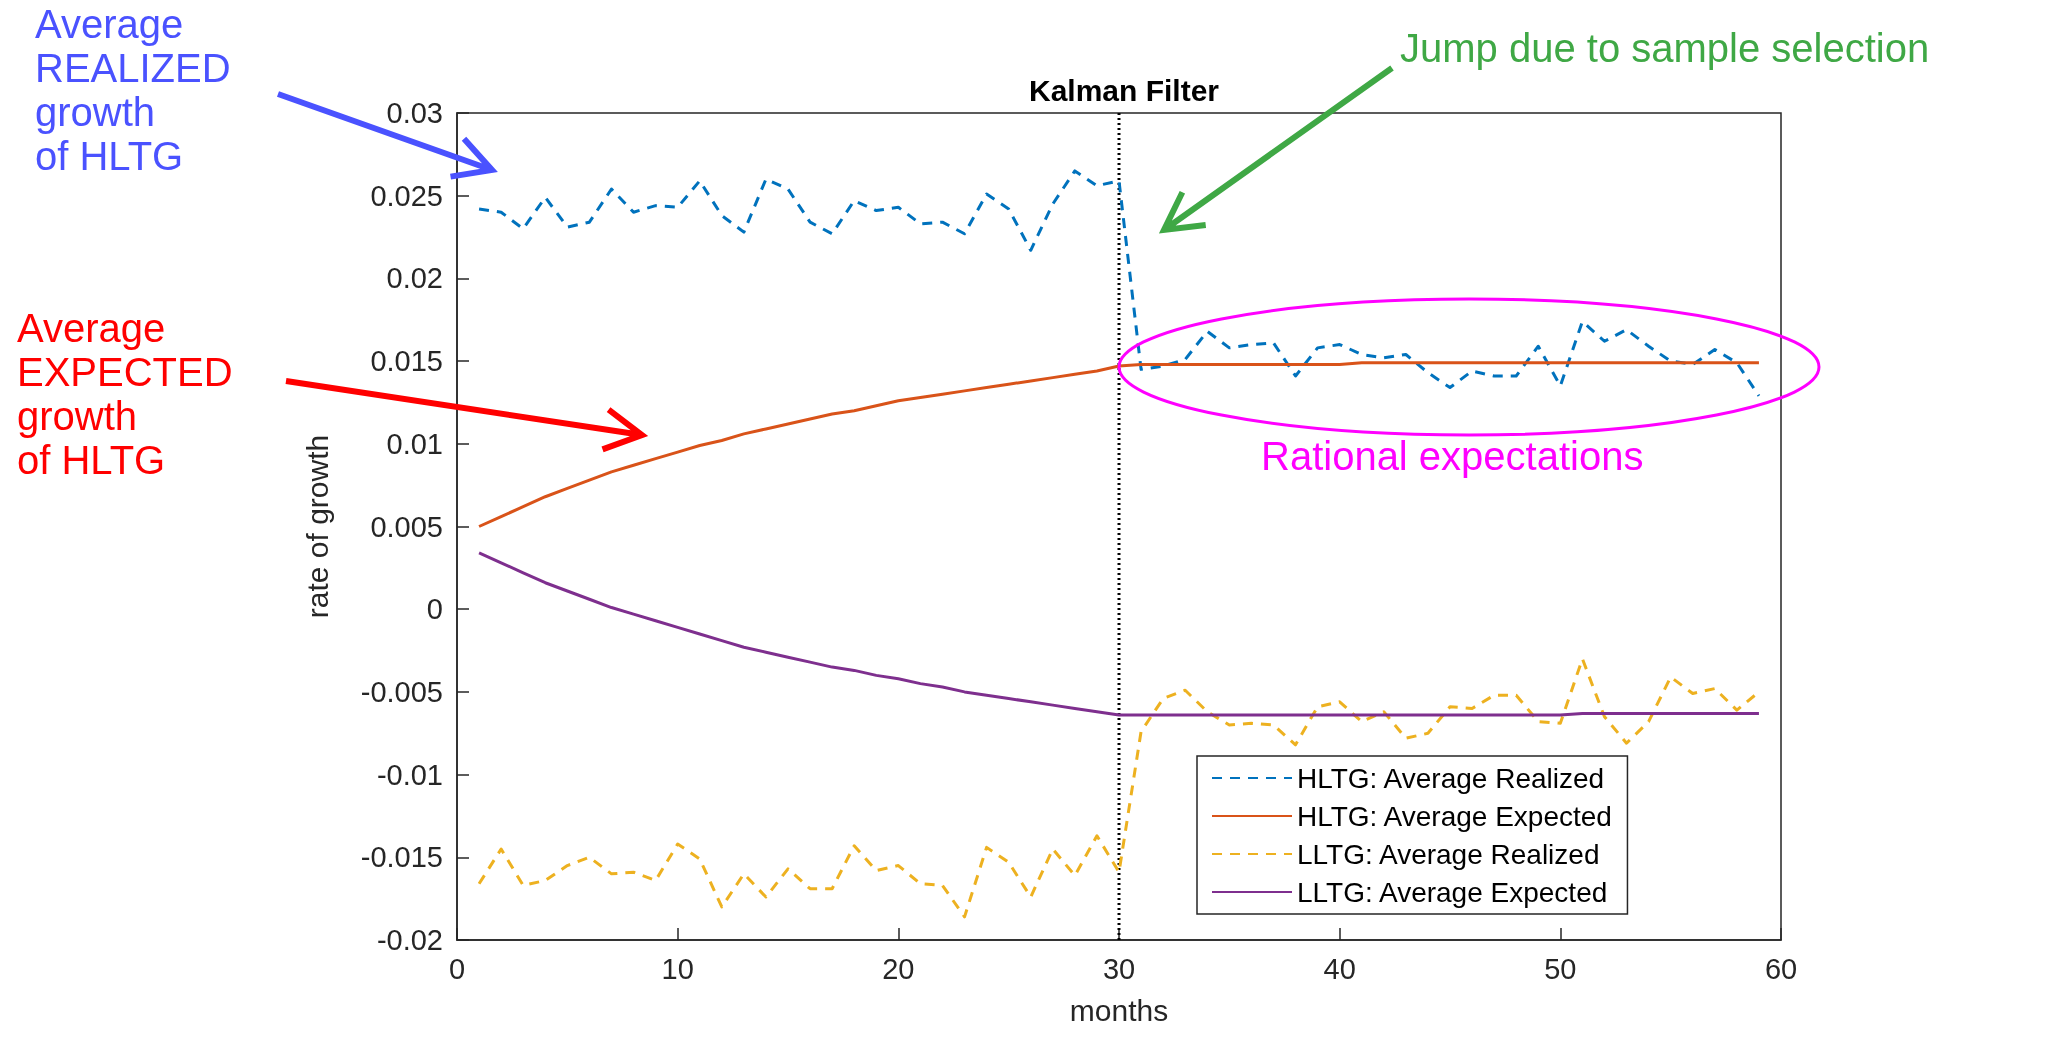 The width and height of the screenshot is (2055, 1037). What do you see at coordinates (414, 278) in the screenshot?
I see `y-tick-label: 0.02` at bounding box center [414, 278].